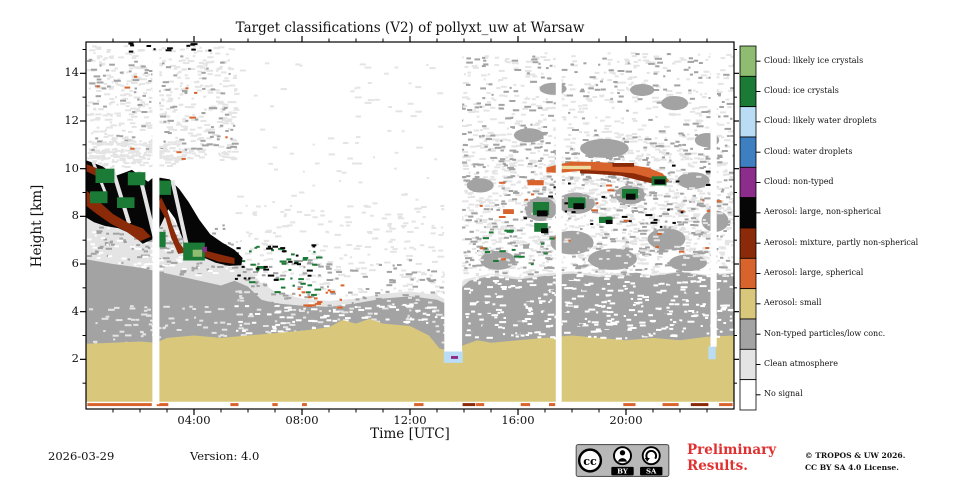  I want to click on version-label: Version: 4.0, so click(225, 456).